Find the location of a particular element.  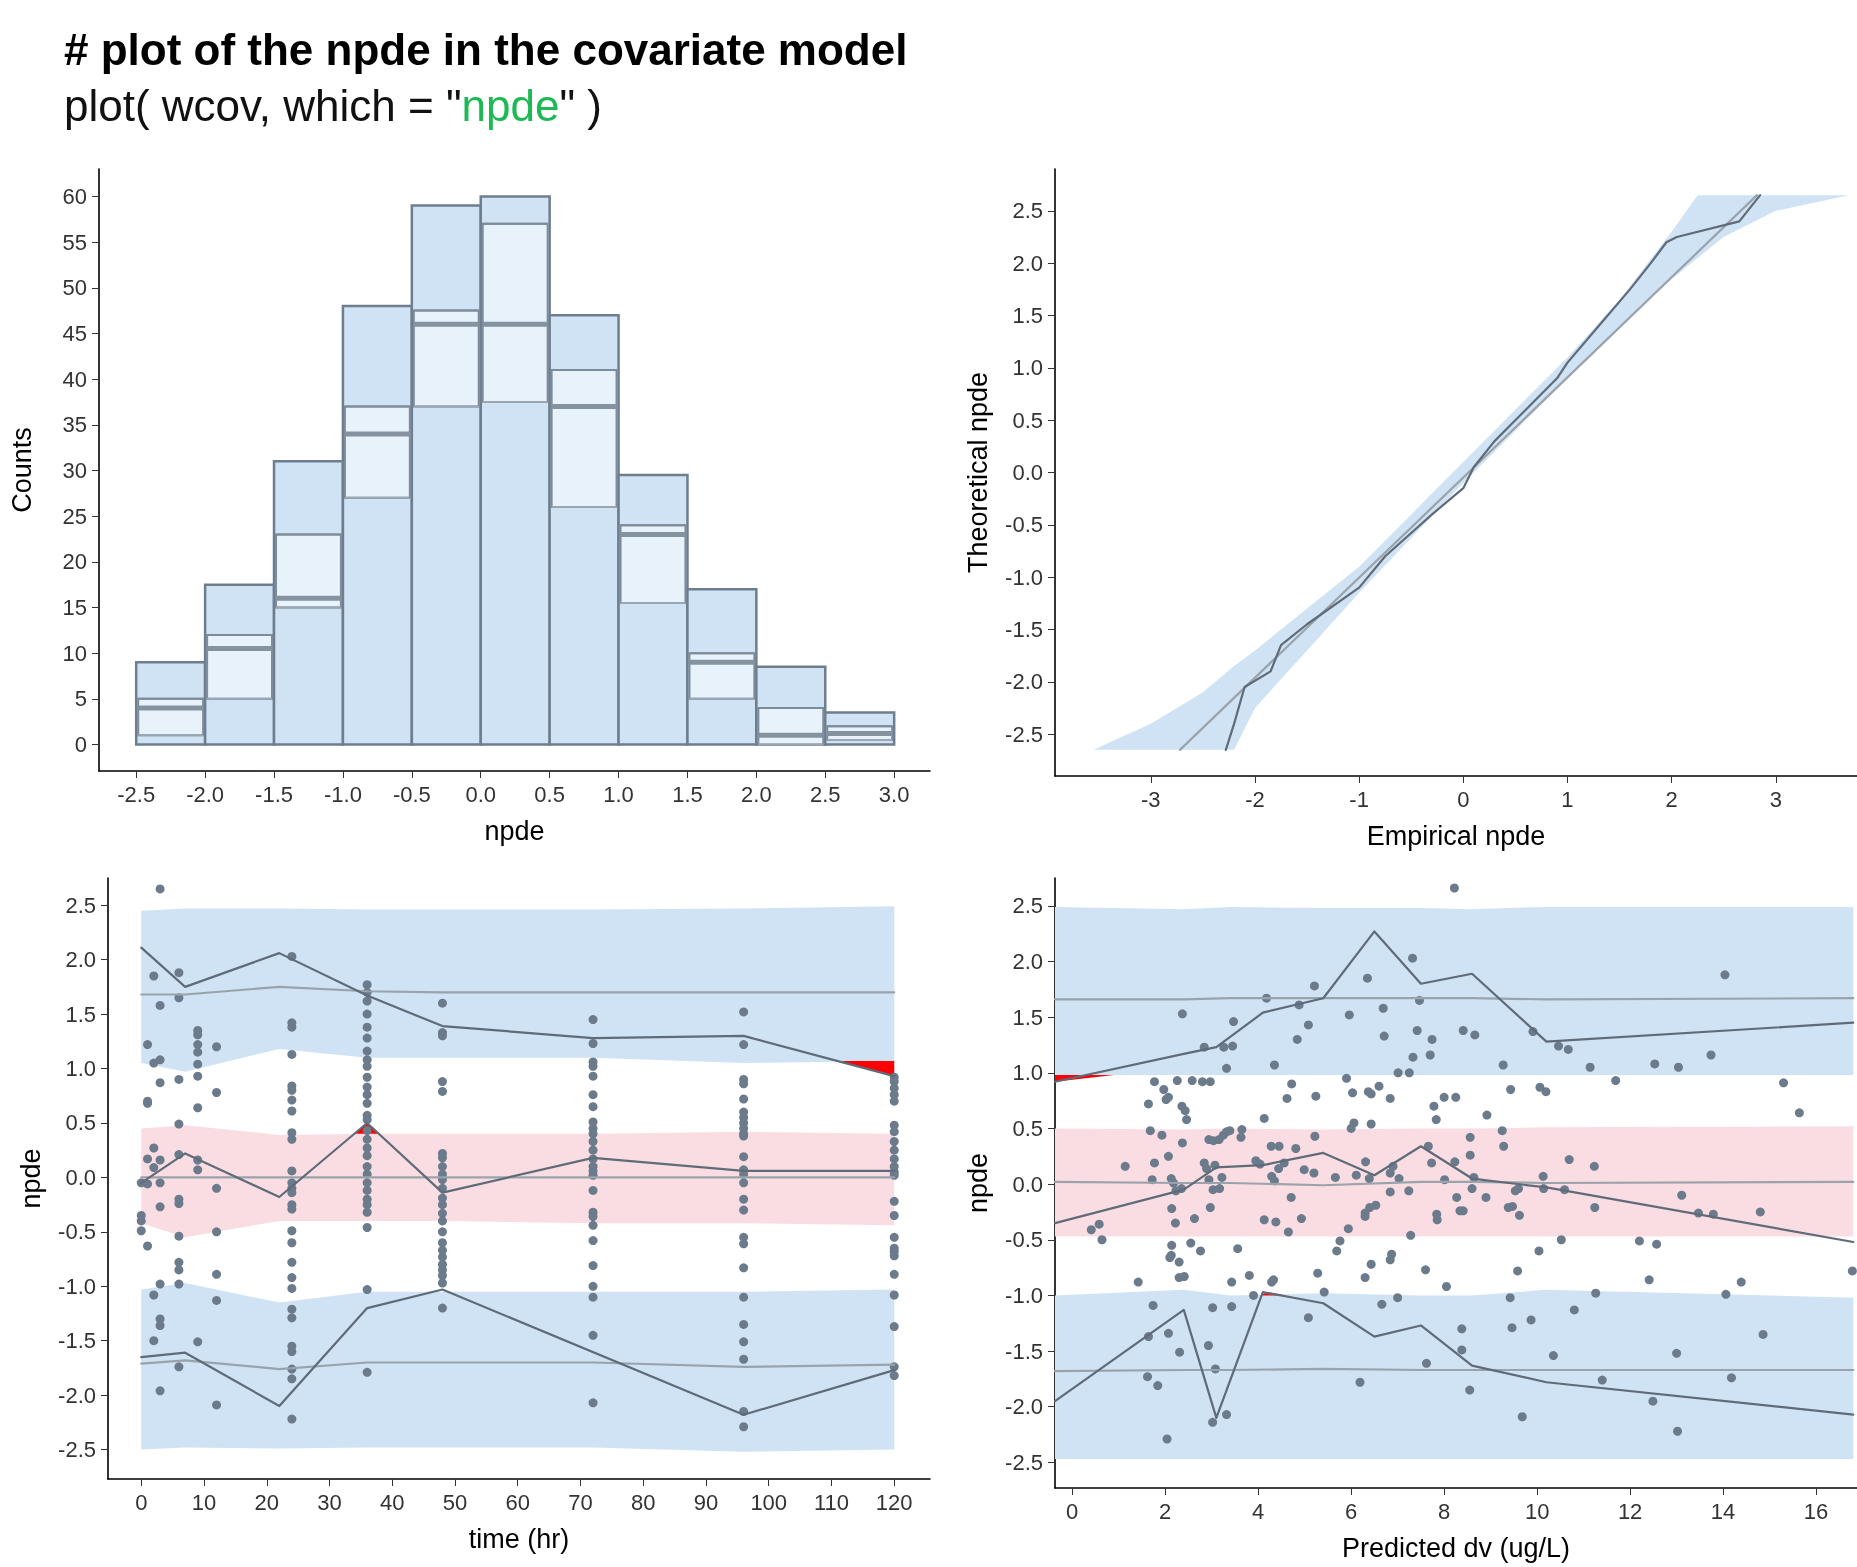

x-axis-title: Empirical npde is located at coordinates (1456, 835).